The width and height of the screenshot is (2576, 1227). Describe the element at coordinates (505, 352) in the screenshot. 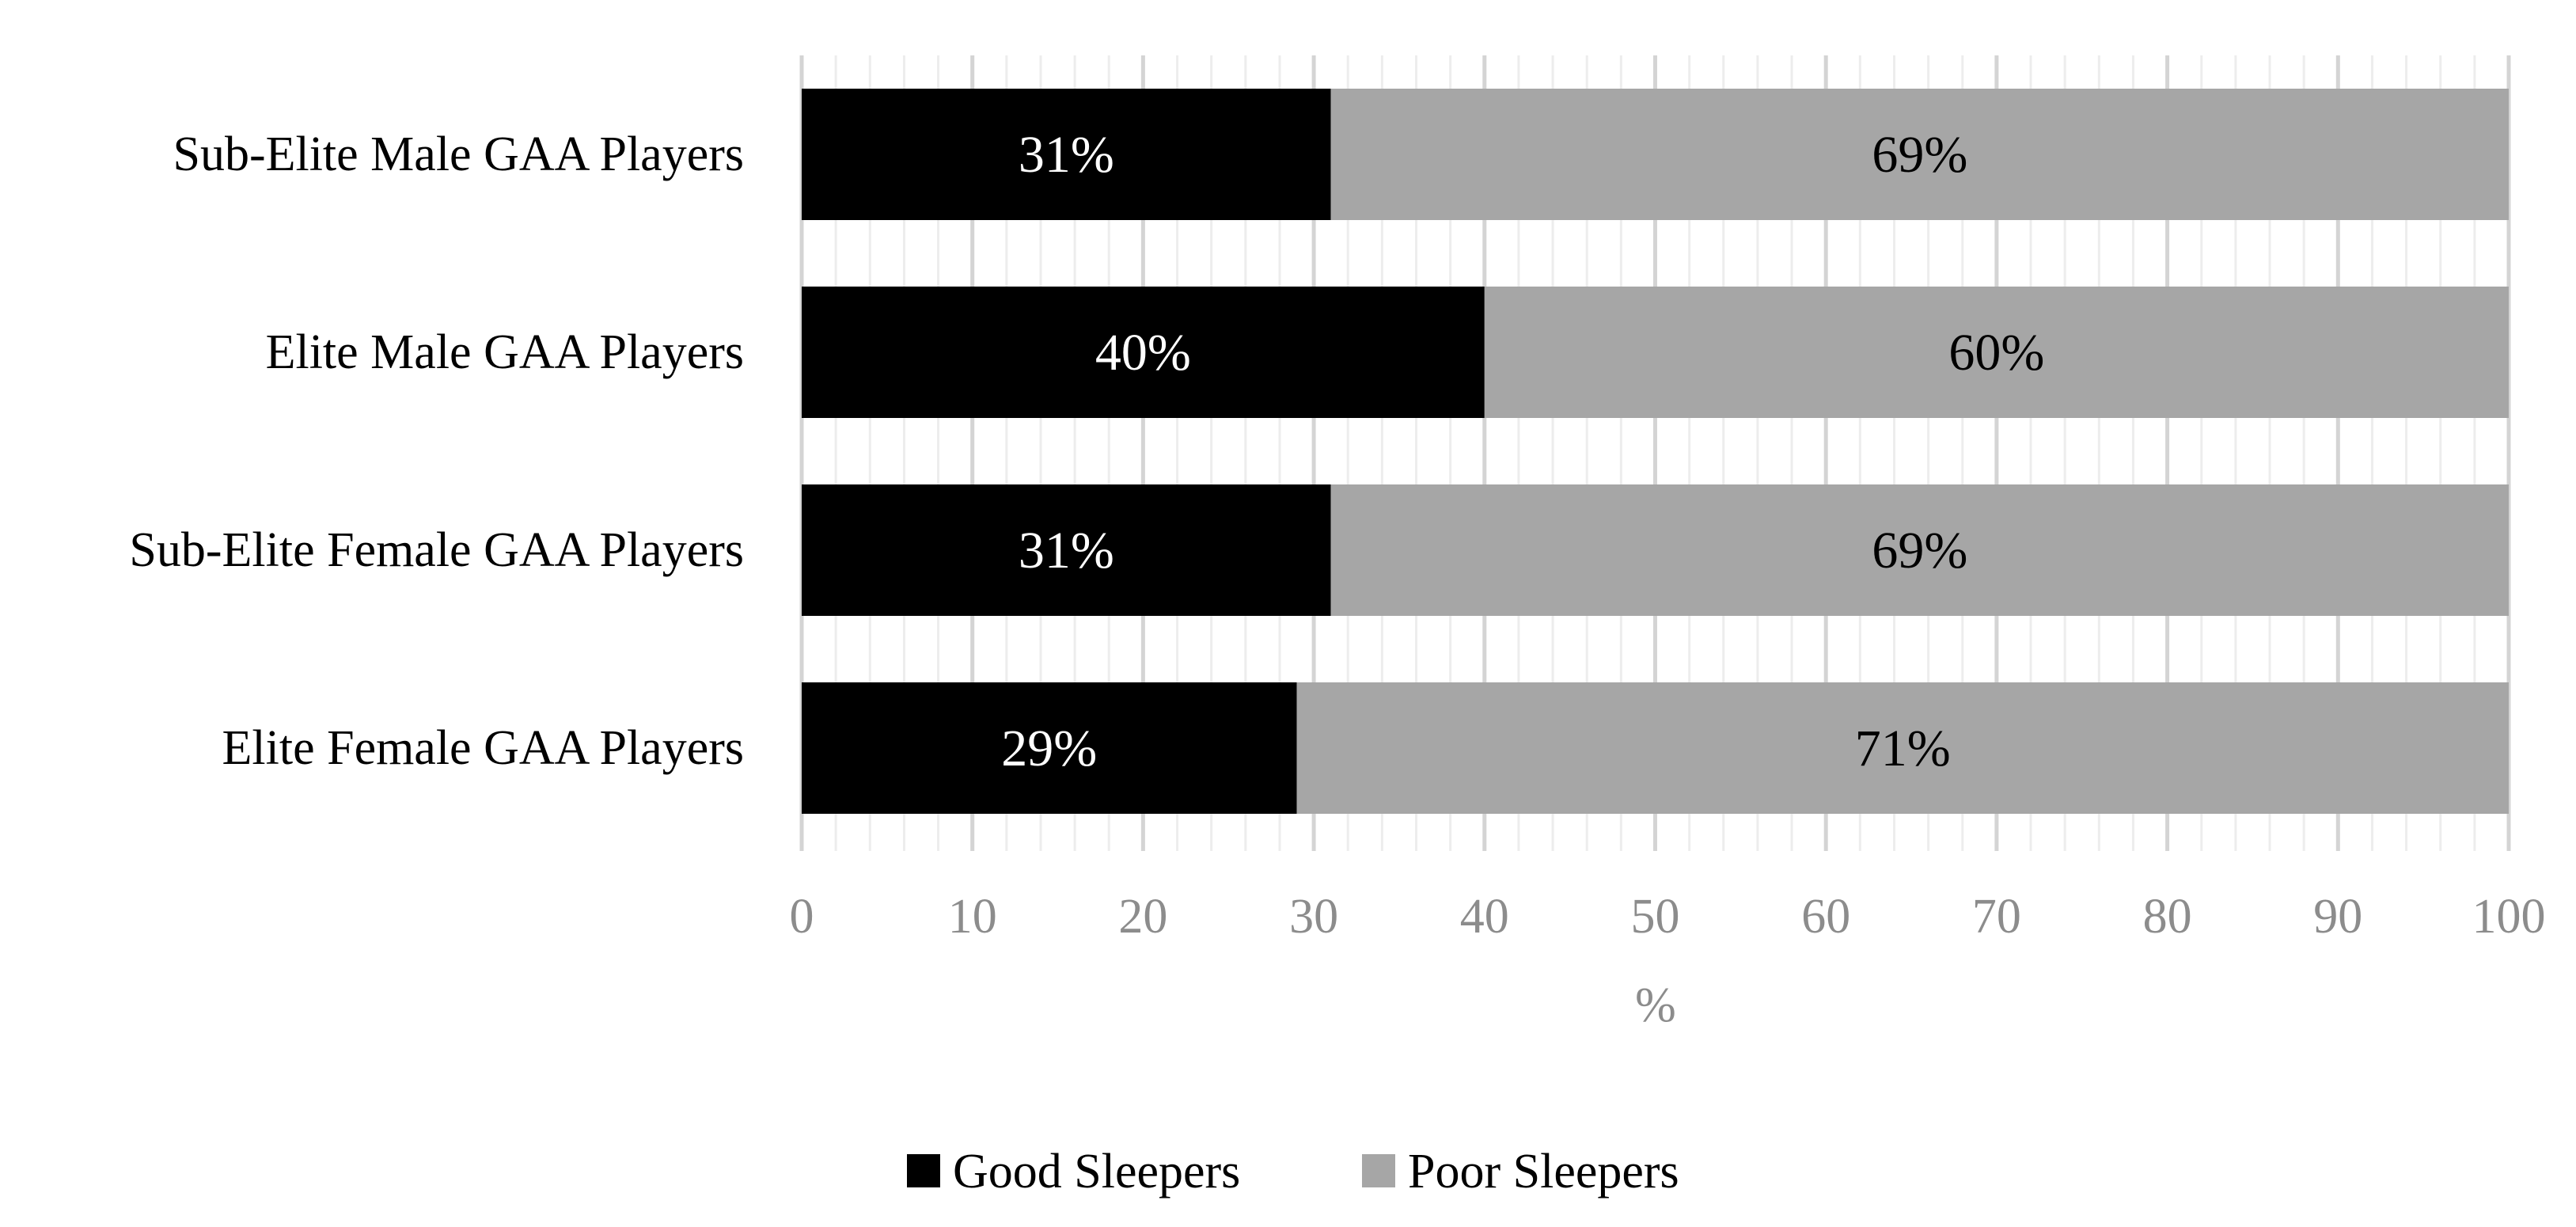

I see `category-label: Elite Male GAA Players` at that location.